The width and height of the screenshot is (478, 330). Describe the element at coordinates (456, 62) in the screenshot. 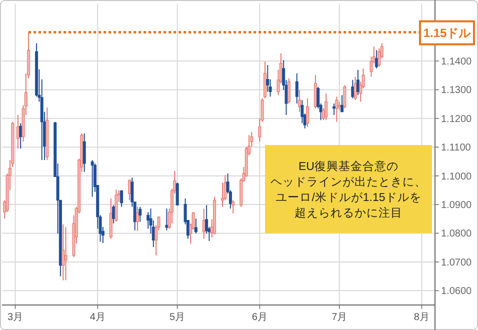

I see `y-tick-label: 1.1400` at that location.